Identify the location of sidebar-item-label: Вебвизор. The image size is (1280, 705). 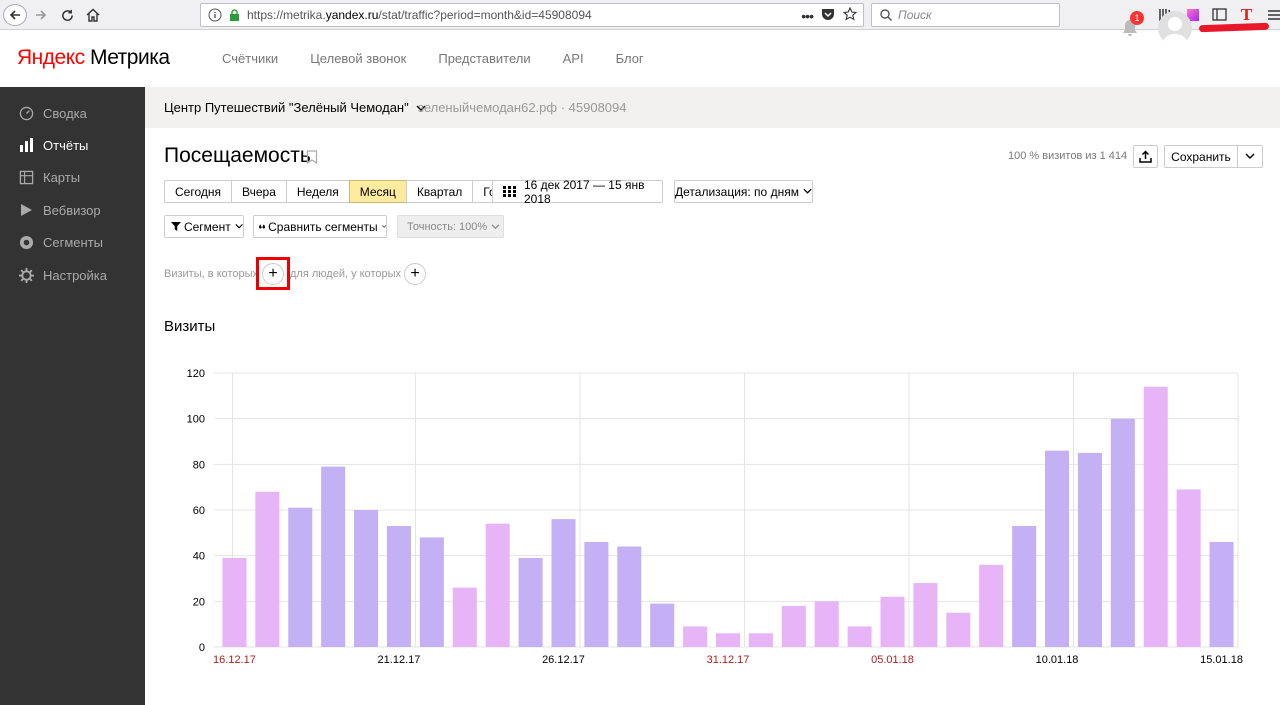
(72, 210).